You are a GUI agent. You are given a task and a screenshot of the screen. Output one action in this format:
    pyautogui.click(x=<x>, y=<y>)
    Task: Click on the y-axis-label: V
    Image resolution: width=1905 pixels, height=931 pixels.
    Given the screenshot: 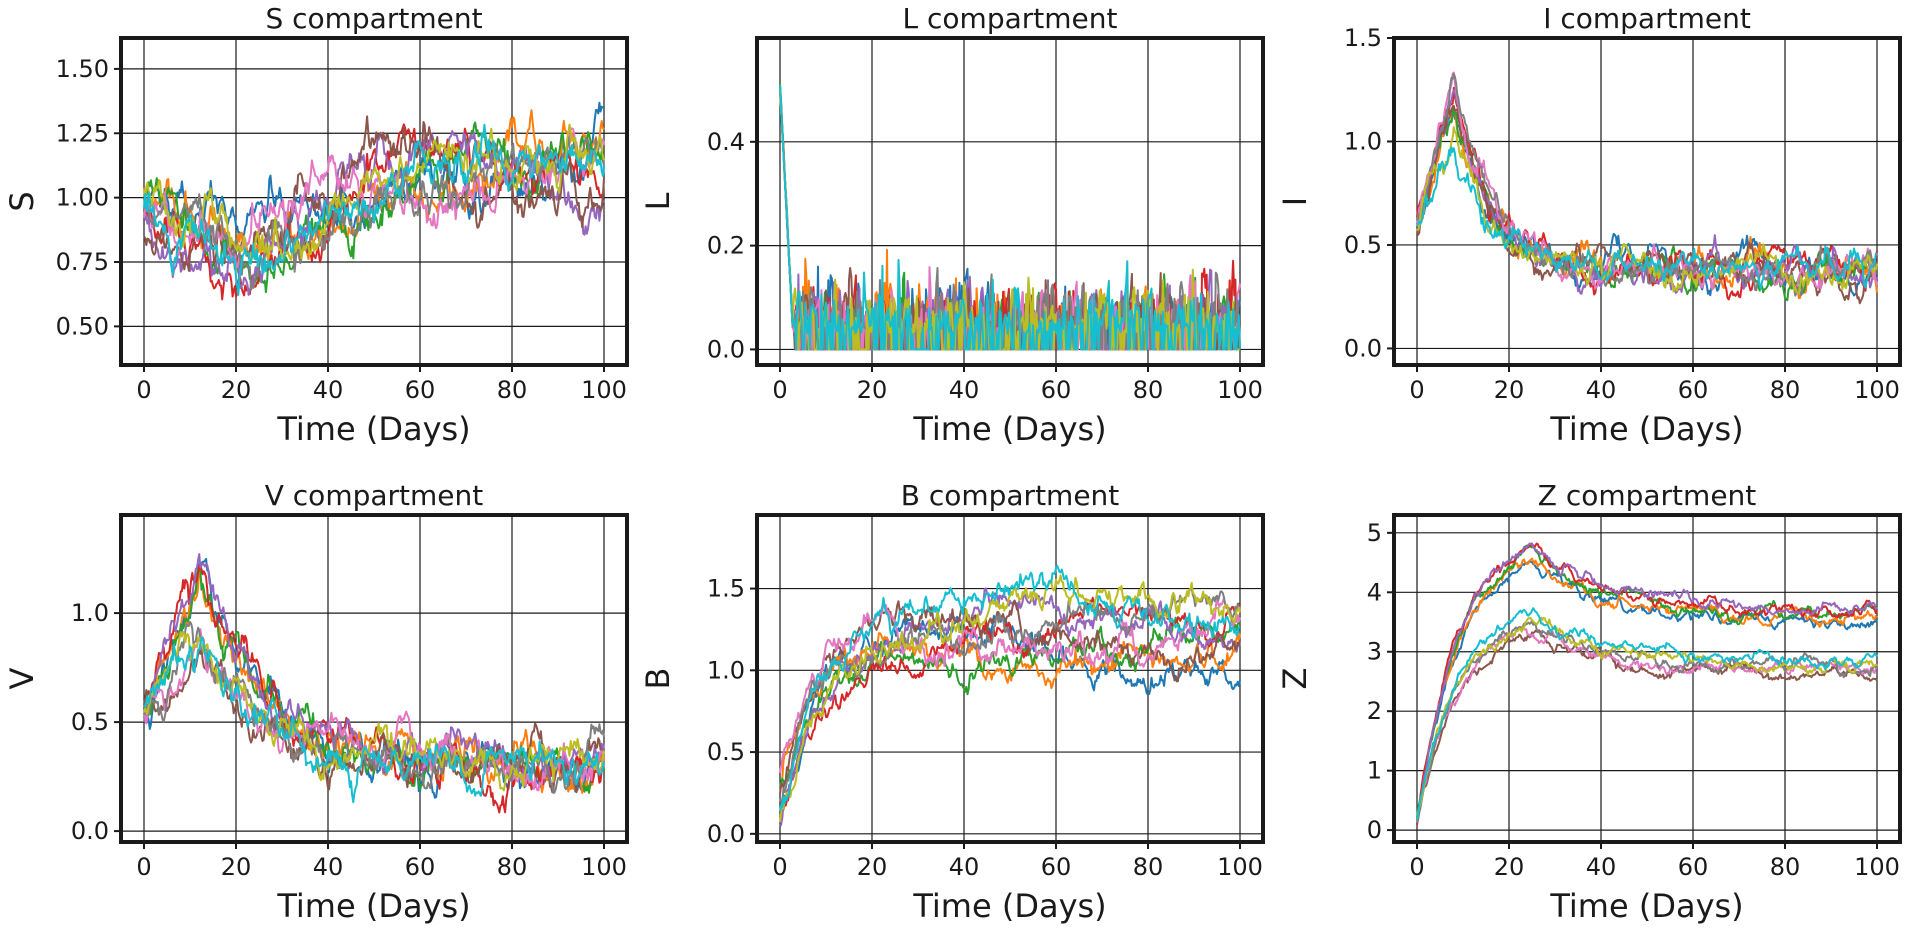 What is the action you would take?
    pyautogui.click(x=22, y=678)
    